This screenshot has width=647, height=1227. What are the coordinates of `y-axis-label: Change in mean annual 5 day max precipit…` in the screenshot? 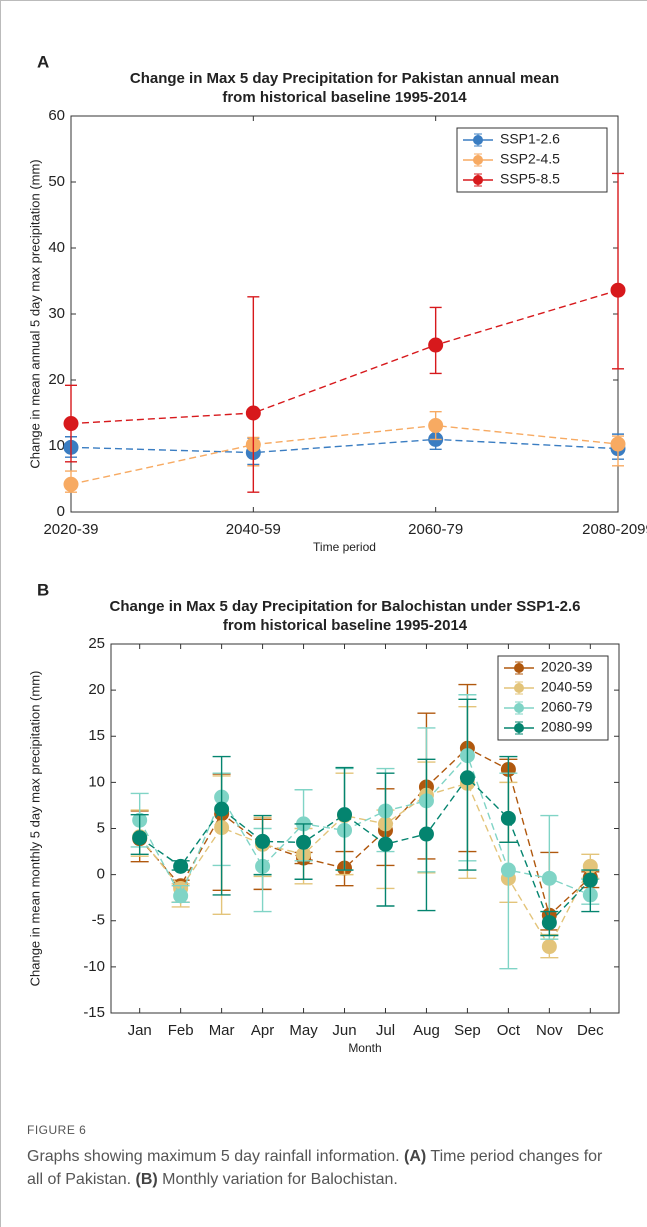 It's located at (34, 313).